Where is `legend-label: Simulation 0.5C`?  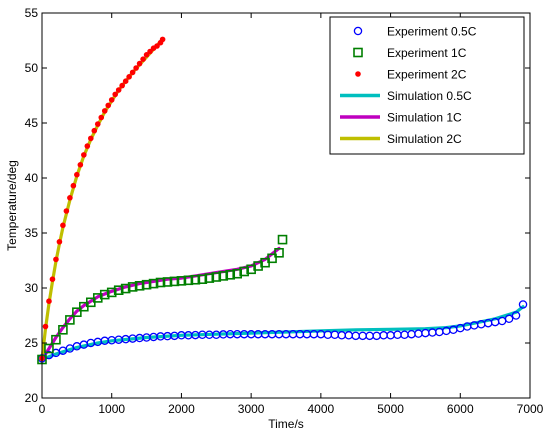 legend-label: Simulation 0.5C is located at coordinates (429, 96).